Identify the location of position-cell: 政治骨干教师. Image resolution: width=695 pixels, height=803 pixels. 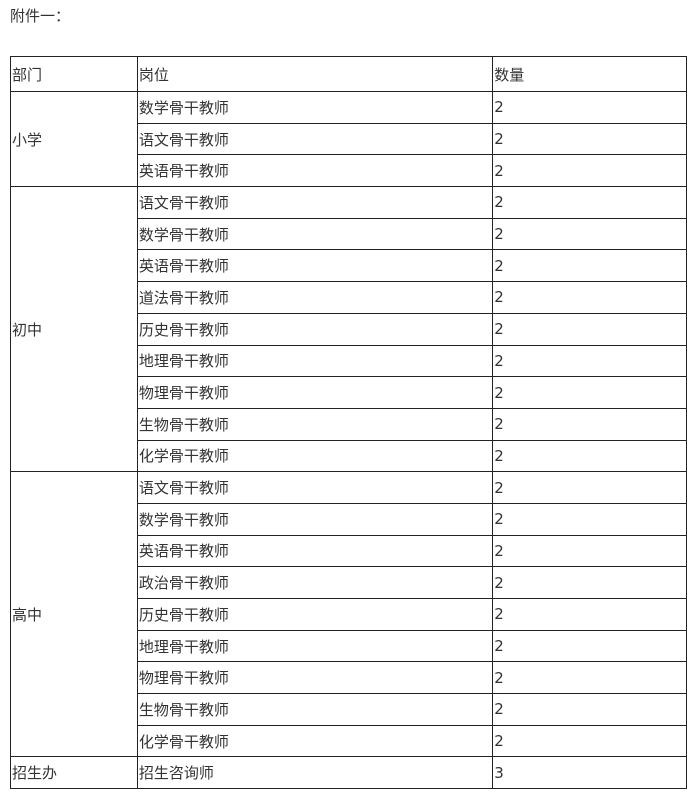
(315, 582).